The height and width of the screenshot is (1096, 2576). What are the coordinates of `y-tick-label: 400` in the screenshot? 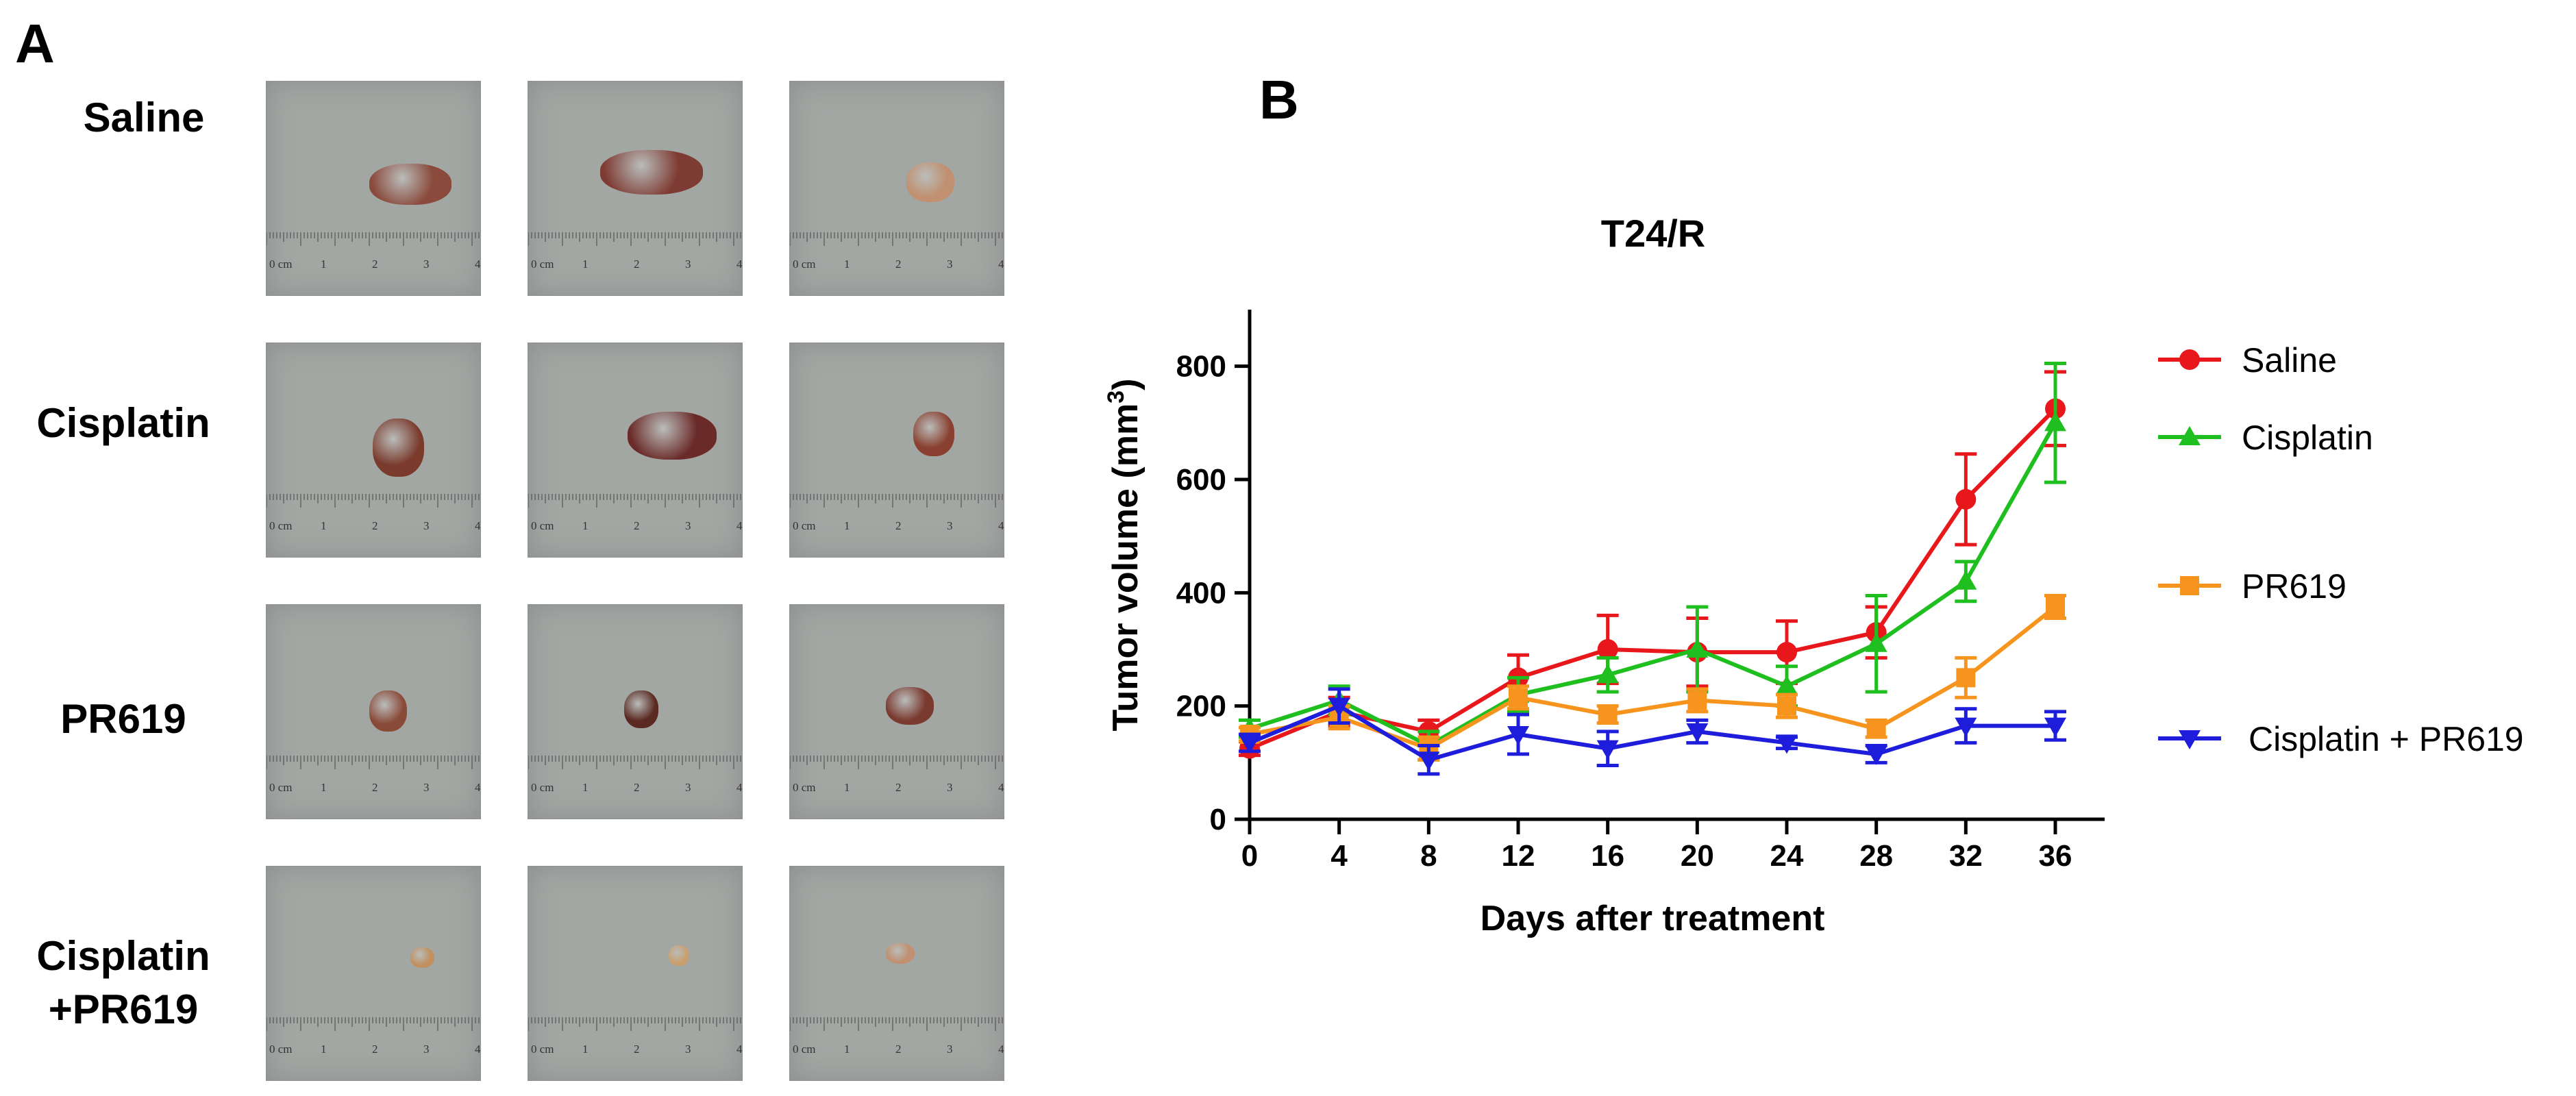 It's located at (1201, 593).